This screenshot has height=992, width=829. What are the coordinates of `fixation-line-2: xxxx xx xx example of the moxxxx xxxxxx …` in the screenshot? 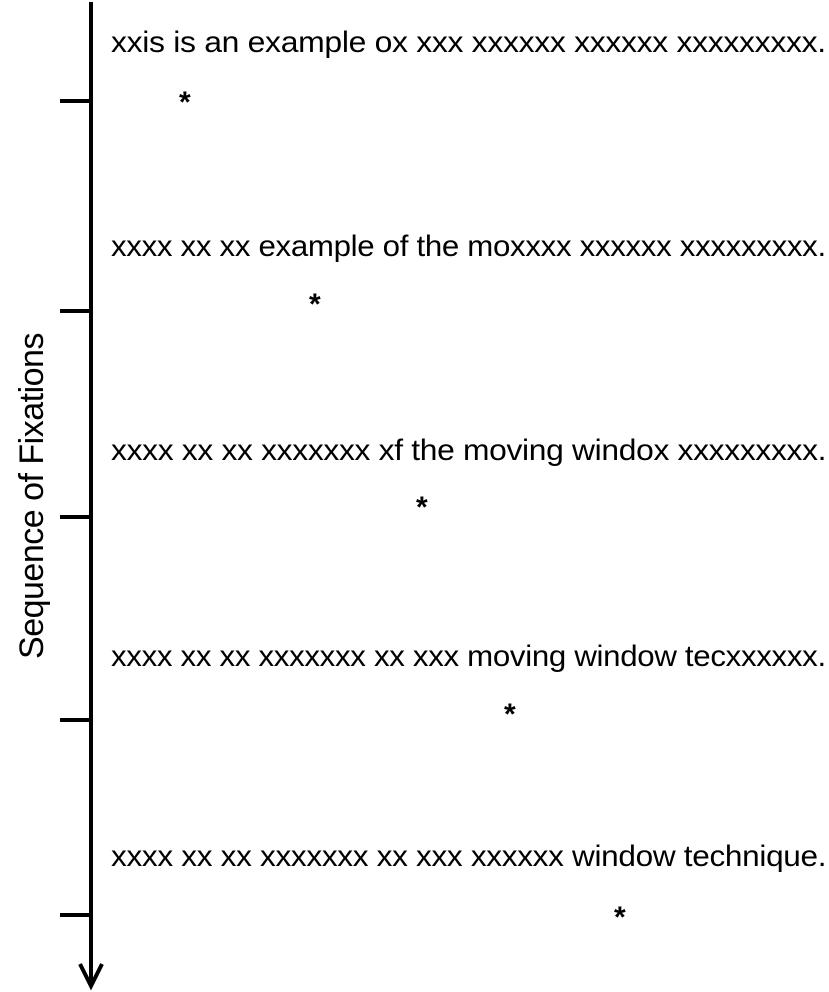 It's located at (468, 246).